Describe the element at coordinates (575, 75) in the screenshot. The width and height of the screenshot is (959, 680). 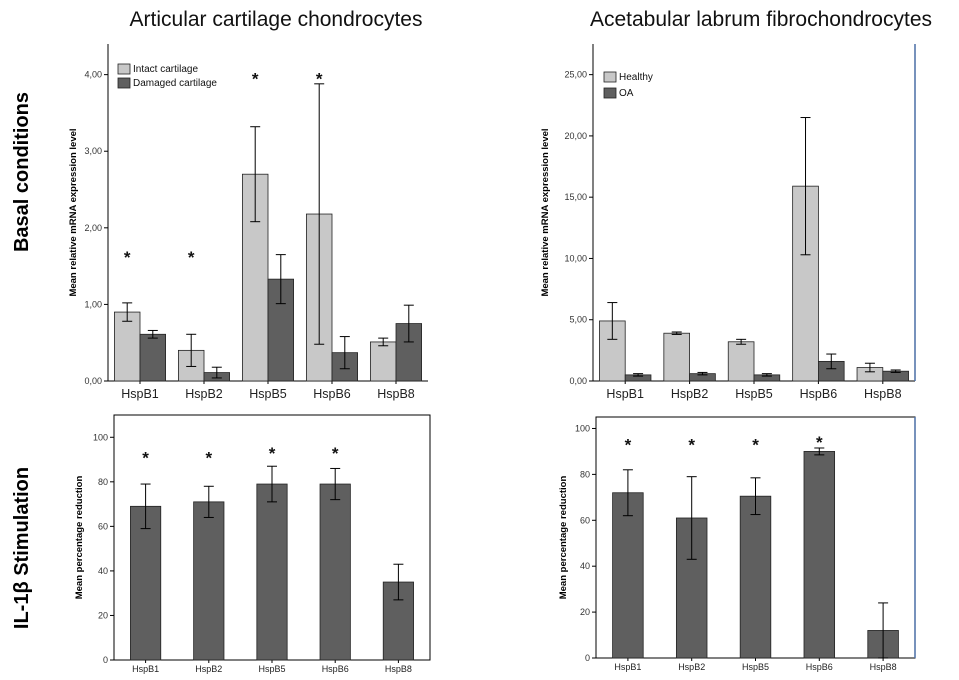
I see `y-tick-label: 25,00` at that location.